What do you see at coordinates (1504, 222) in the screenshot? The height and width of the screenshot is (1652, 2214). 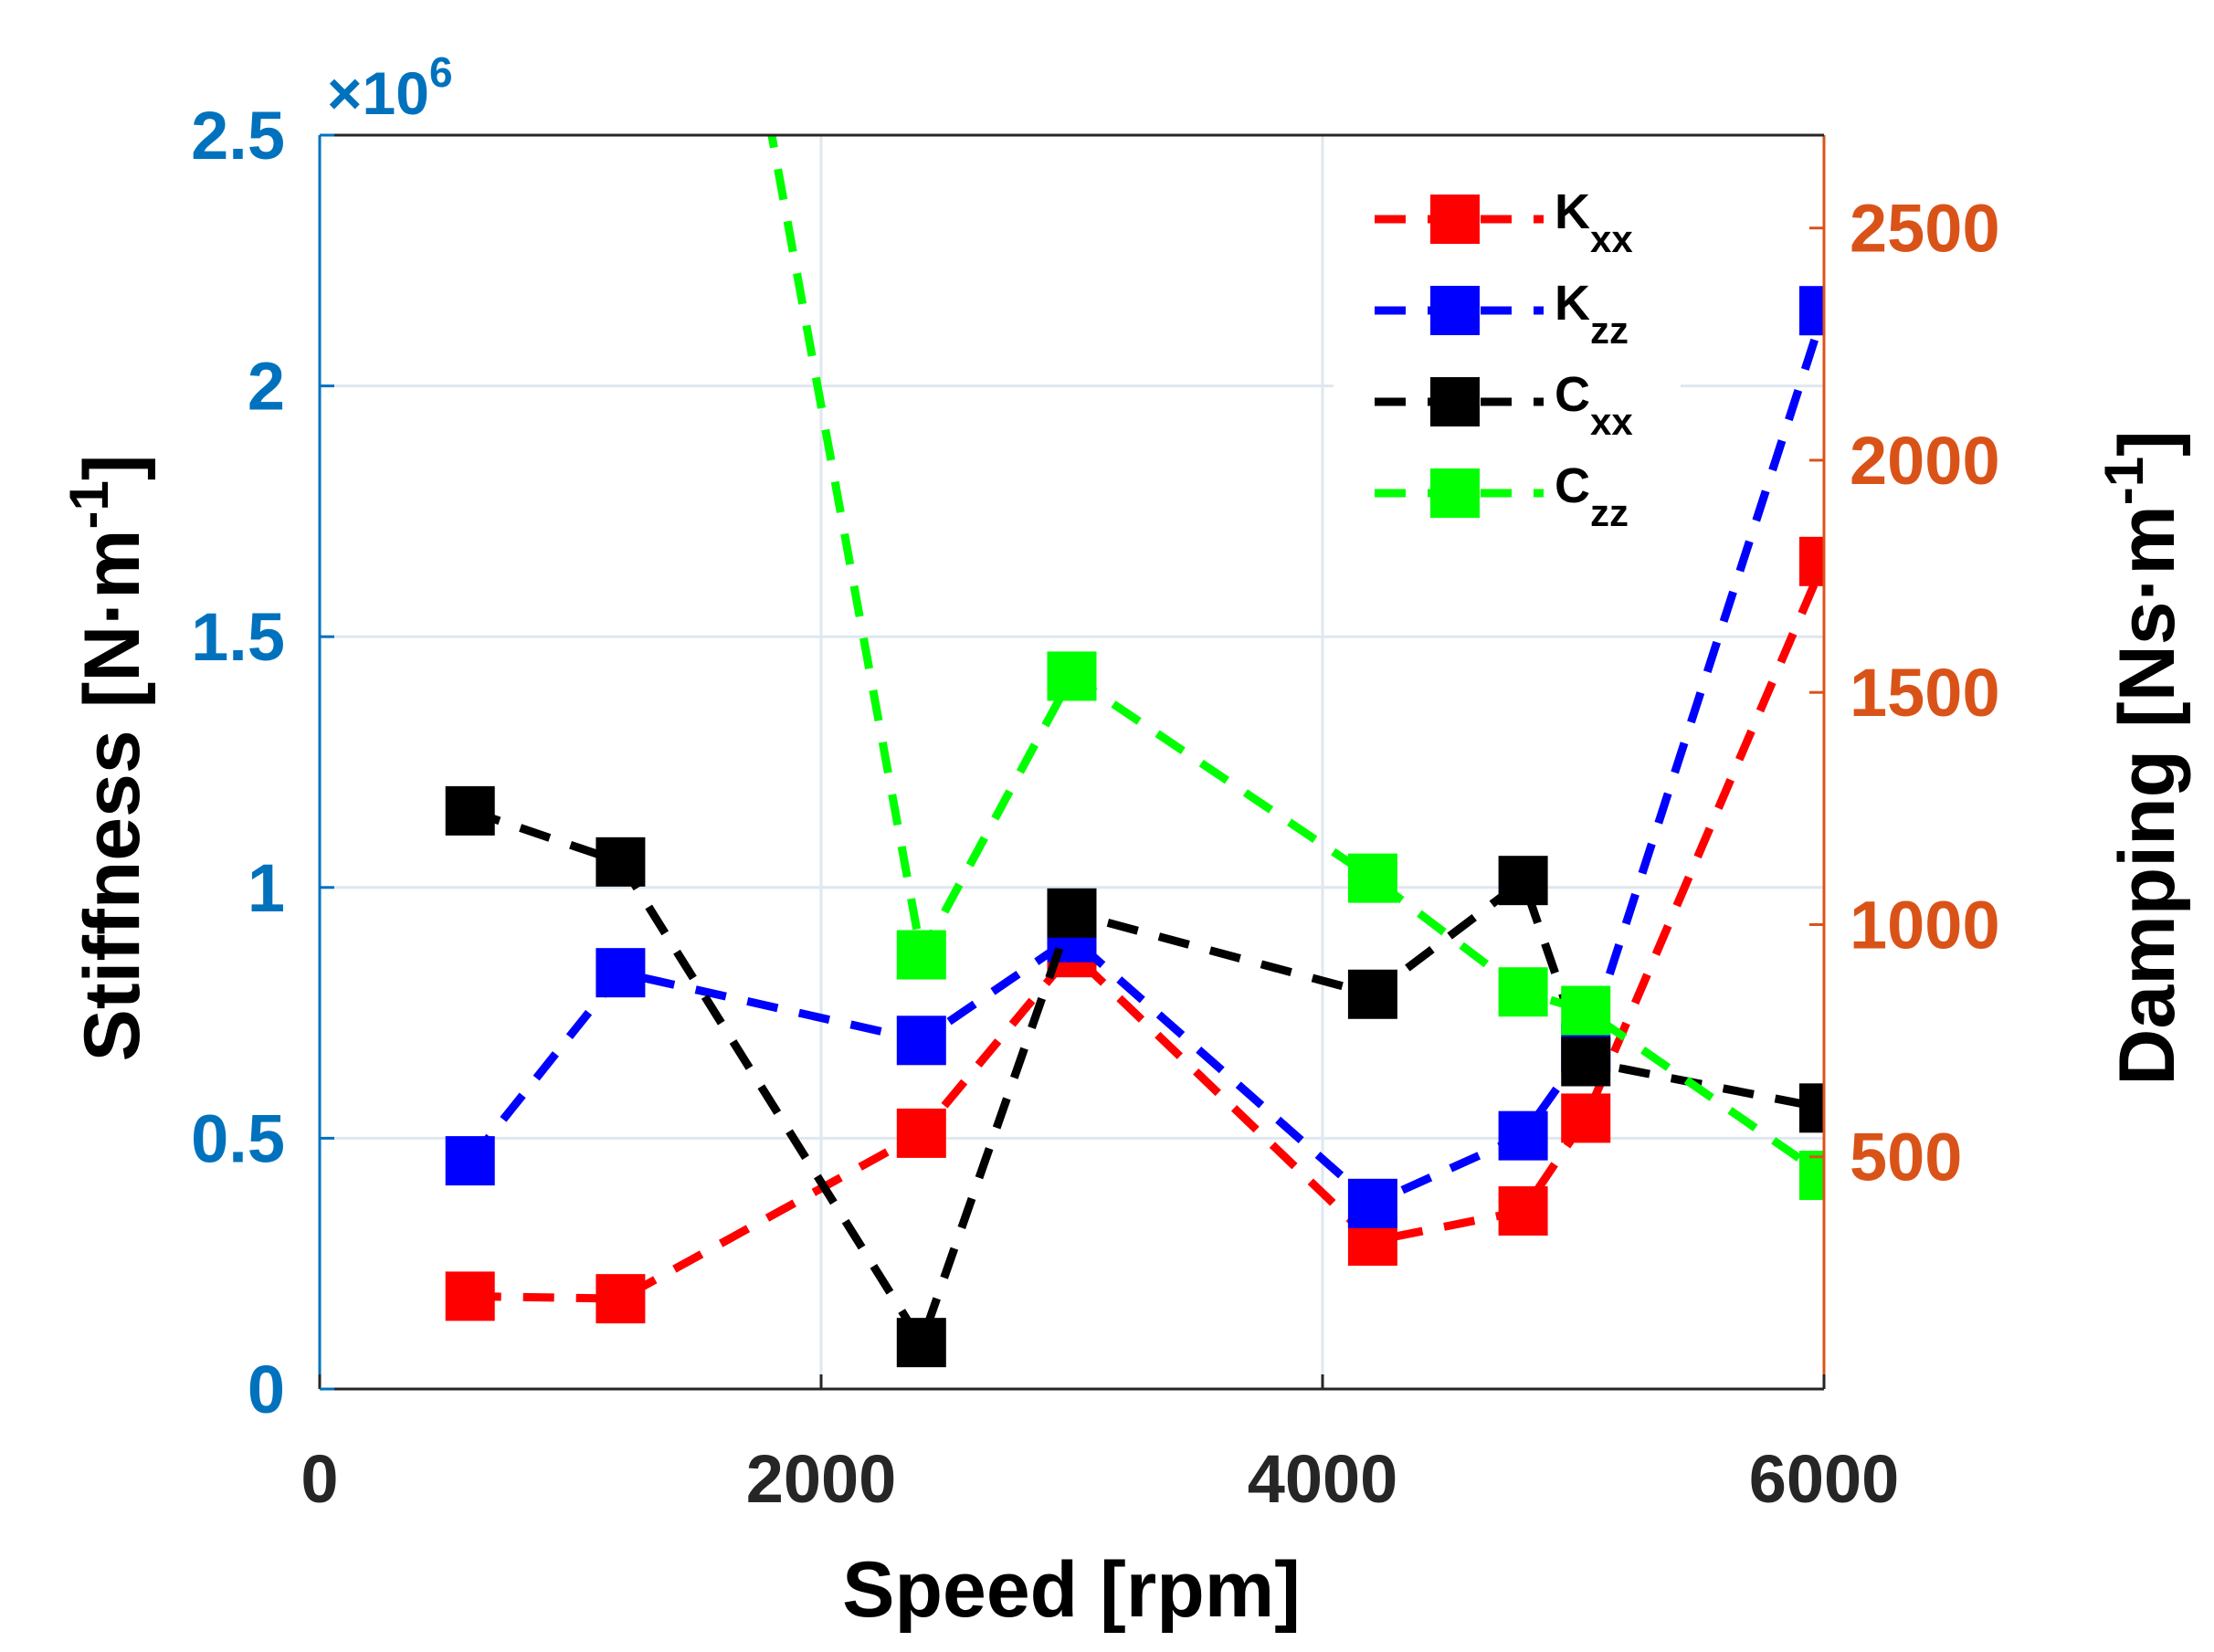 I see `legend-item-kxx: Kxx` at bounding box center [1504, 222].